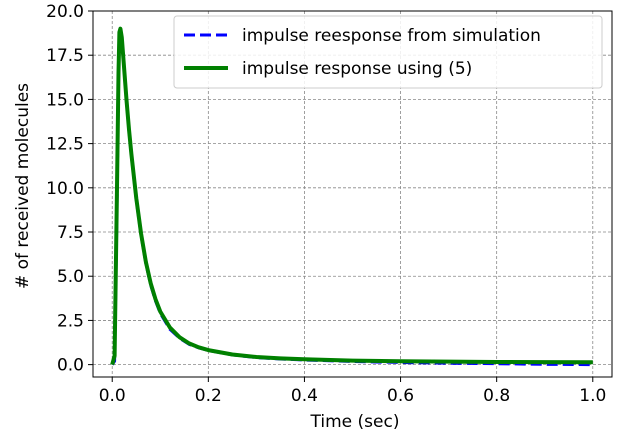 The image size is (626, 437). What do you see at coordinates (400, 396) in the screenshot?
I see `x-tick-label: 0.6` at bounding box center [400, 396].